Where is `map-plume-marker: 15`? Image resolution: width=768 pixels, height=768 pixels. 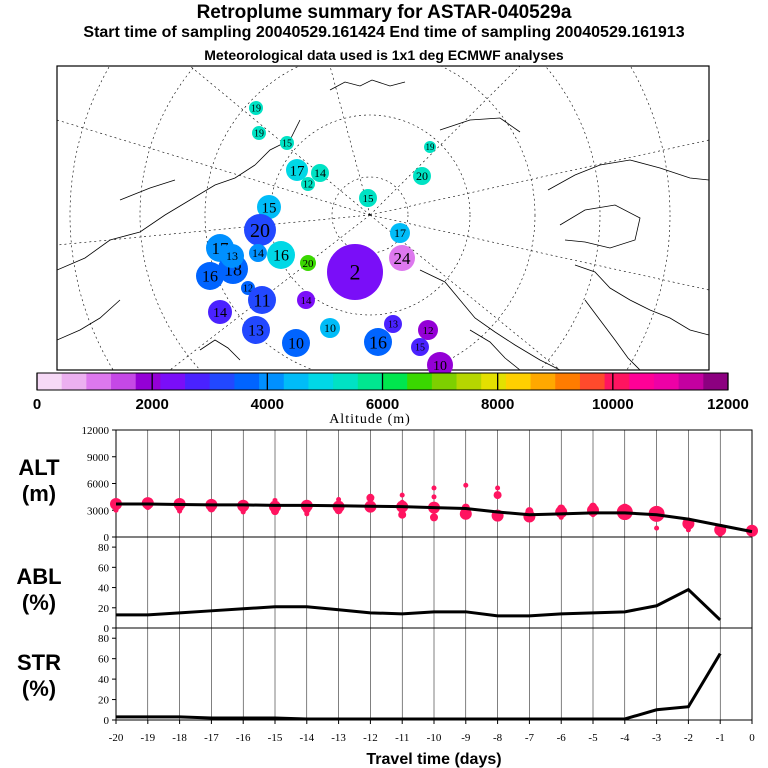 map-plume-marker: 15 is located at coordinates (287, 143).